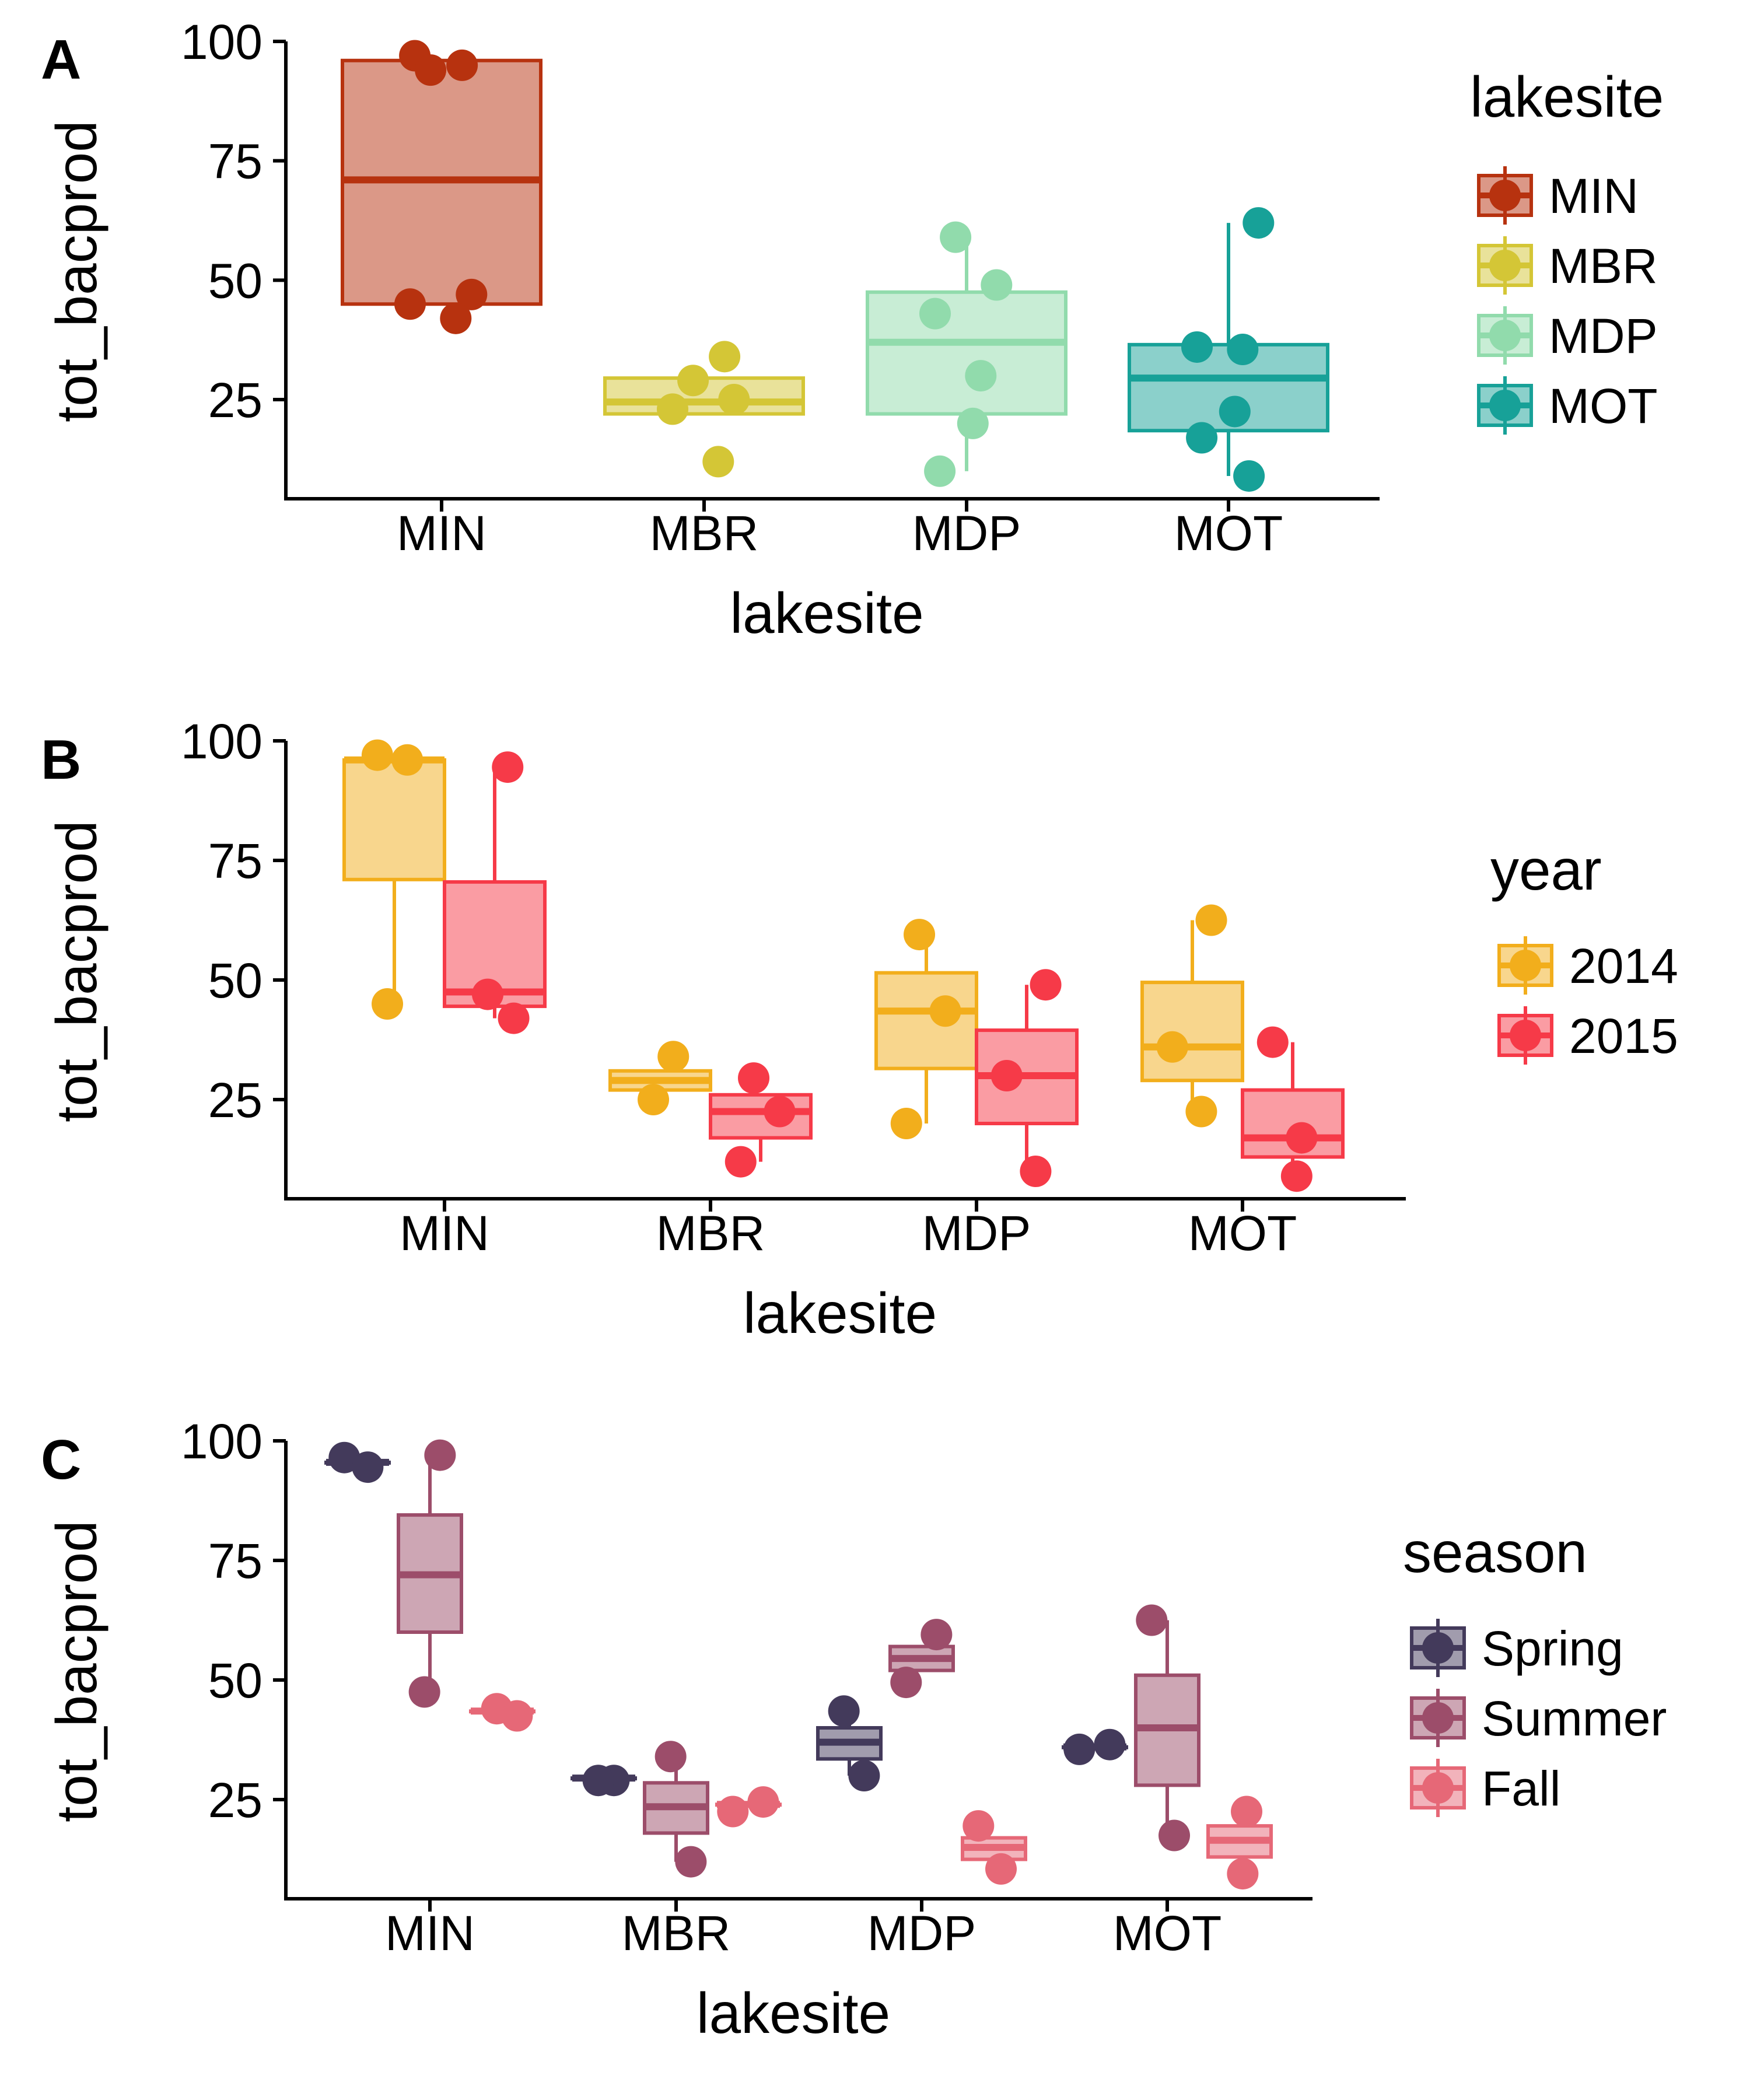 The width and height of the screenshot is (1750, 2100). What do you see at coordinates (1574, 1718) in the screenshot?
I see `legend-entry-label: Summer` at bounding box center [1574, 1718].